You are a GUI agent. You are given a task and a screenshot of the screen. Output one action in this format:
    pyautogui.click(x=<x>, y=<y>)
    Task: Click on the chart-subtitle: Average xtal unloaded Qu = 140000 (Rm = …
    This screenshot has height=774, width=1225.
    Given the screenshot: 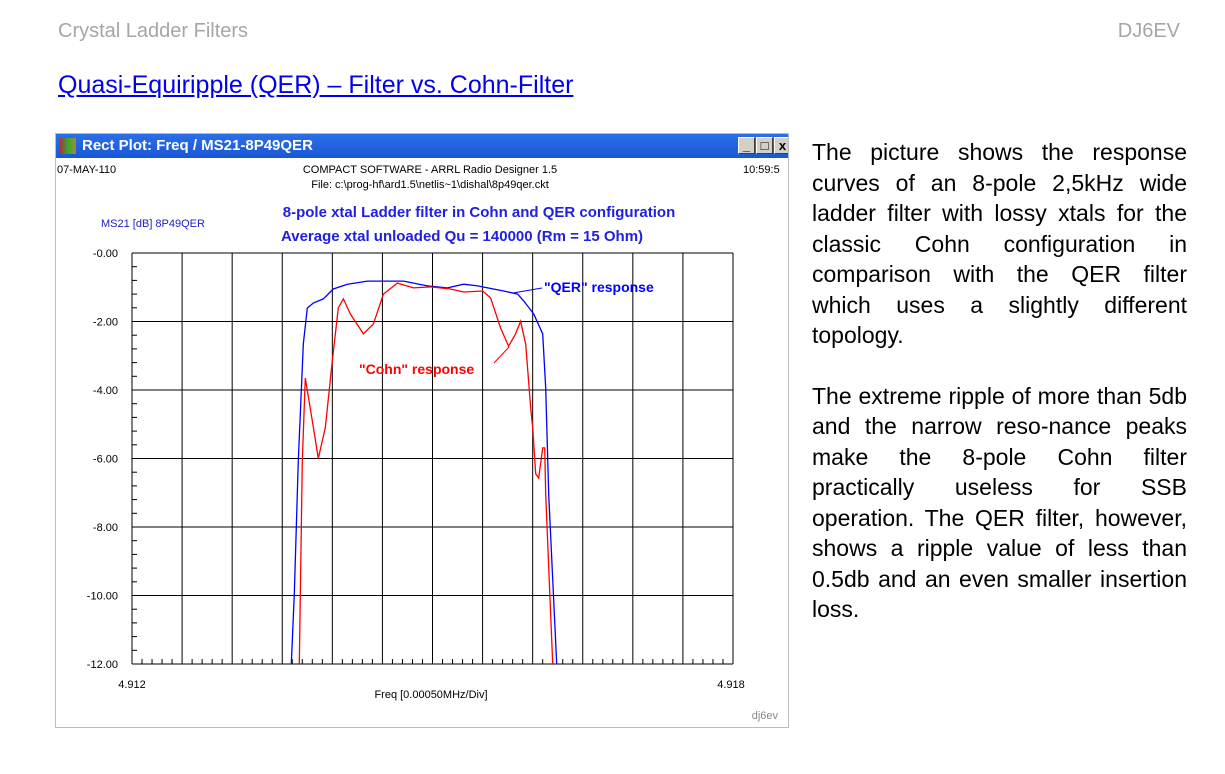 What is the action you would take?
    pyautogui.click(x=462, y=236)
    